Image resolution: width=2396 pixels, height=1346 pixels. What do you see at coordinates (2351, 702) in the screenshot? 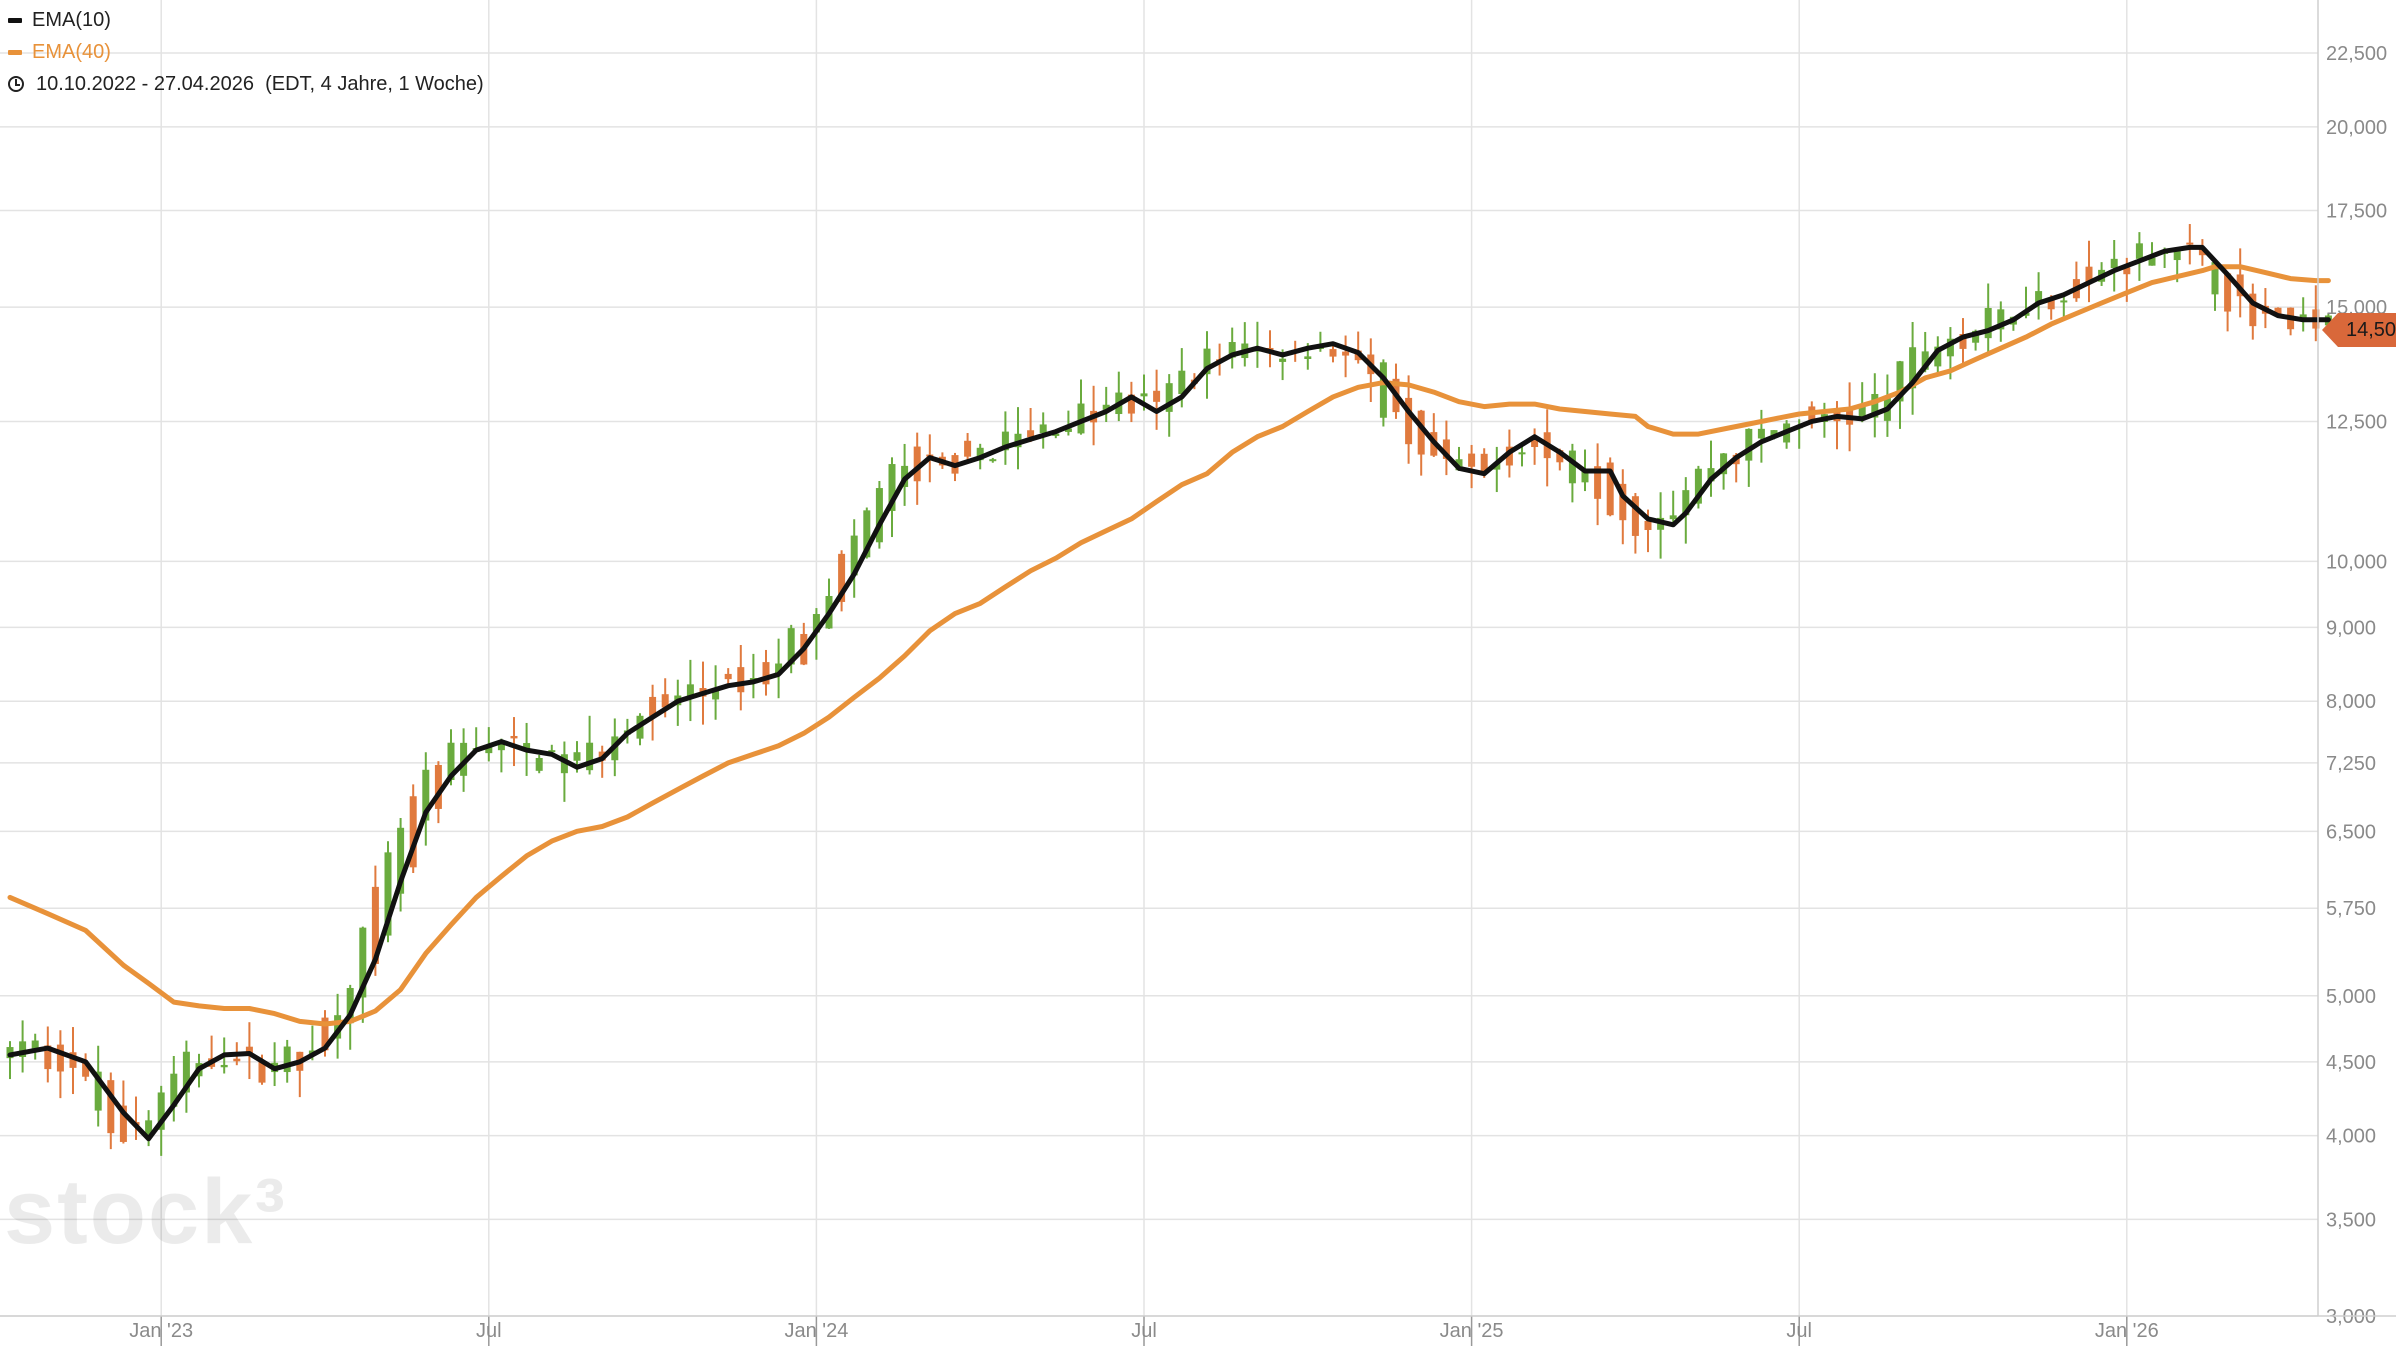
I see `y-tick-label: 8,000` at bounding box center [2351, 702].